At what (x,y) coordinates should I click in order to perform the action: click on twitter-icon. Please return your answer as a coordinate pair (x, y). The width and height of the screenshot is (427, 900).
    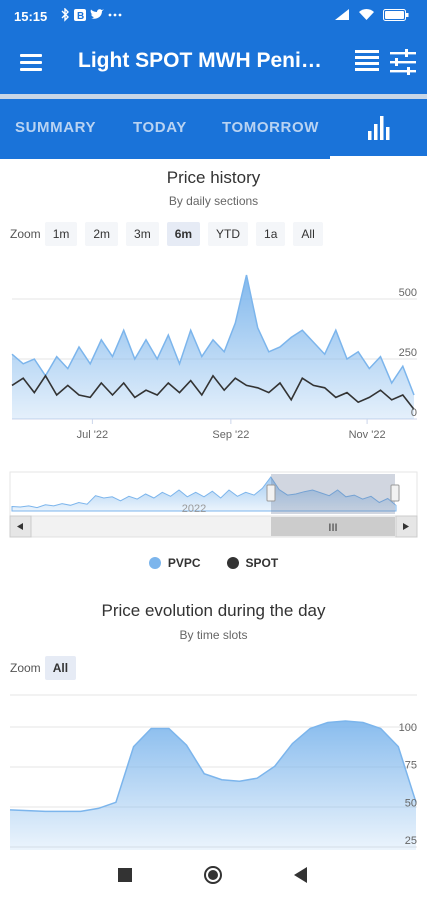
    Looking at the image, I should click on (97, 14).